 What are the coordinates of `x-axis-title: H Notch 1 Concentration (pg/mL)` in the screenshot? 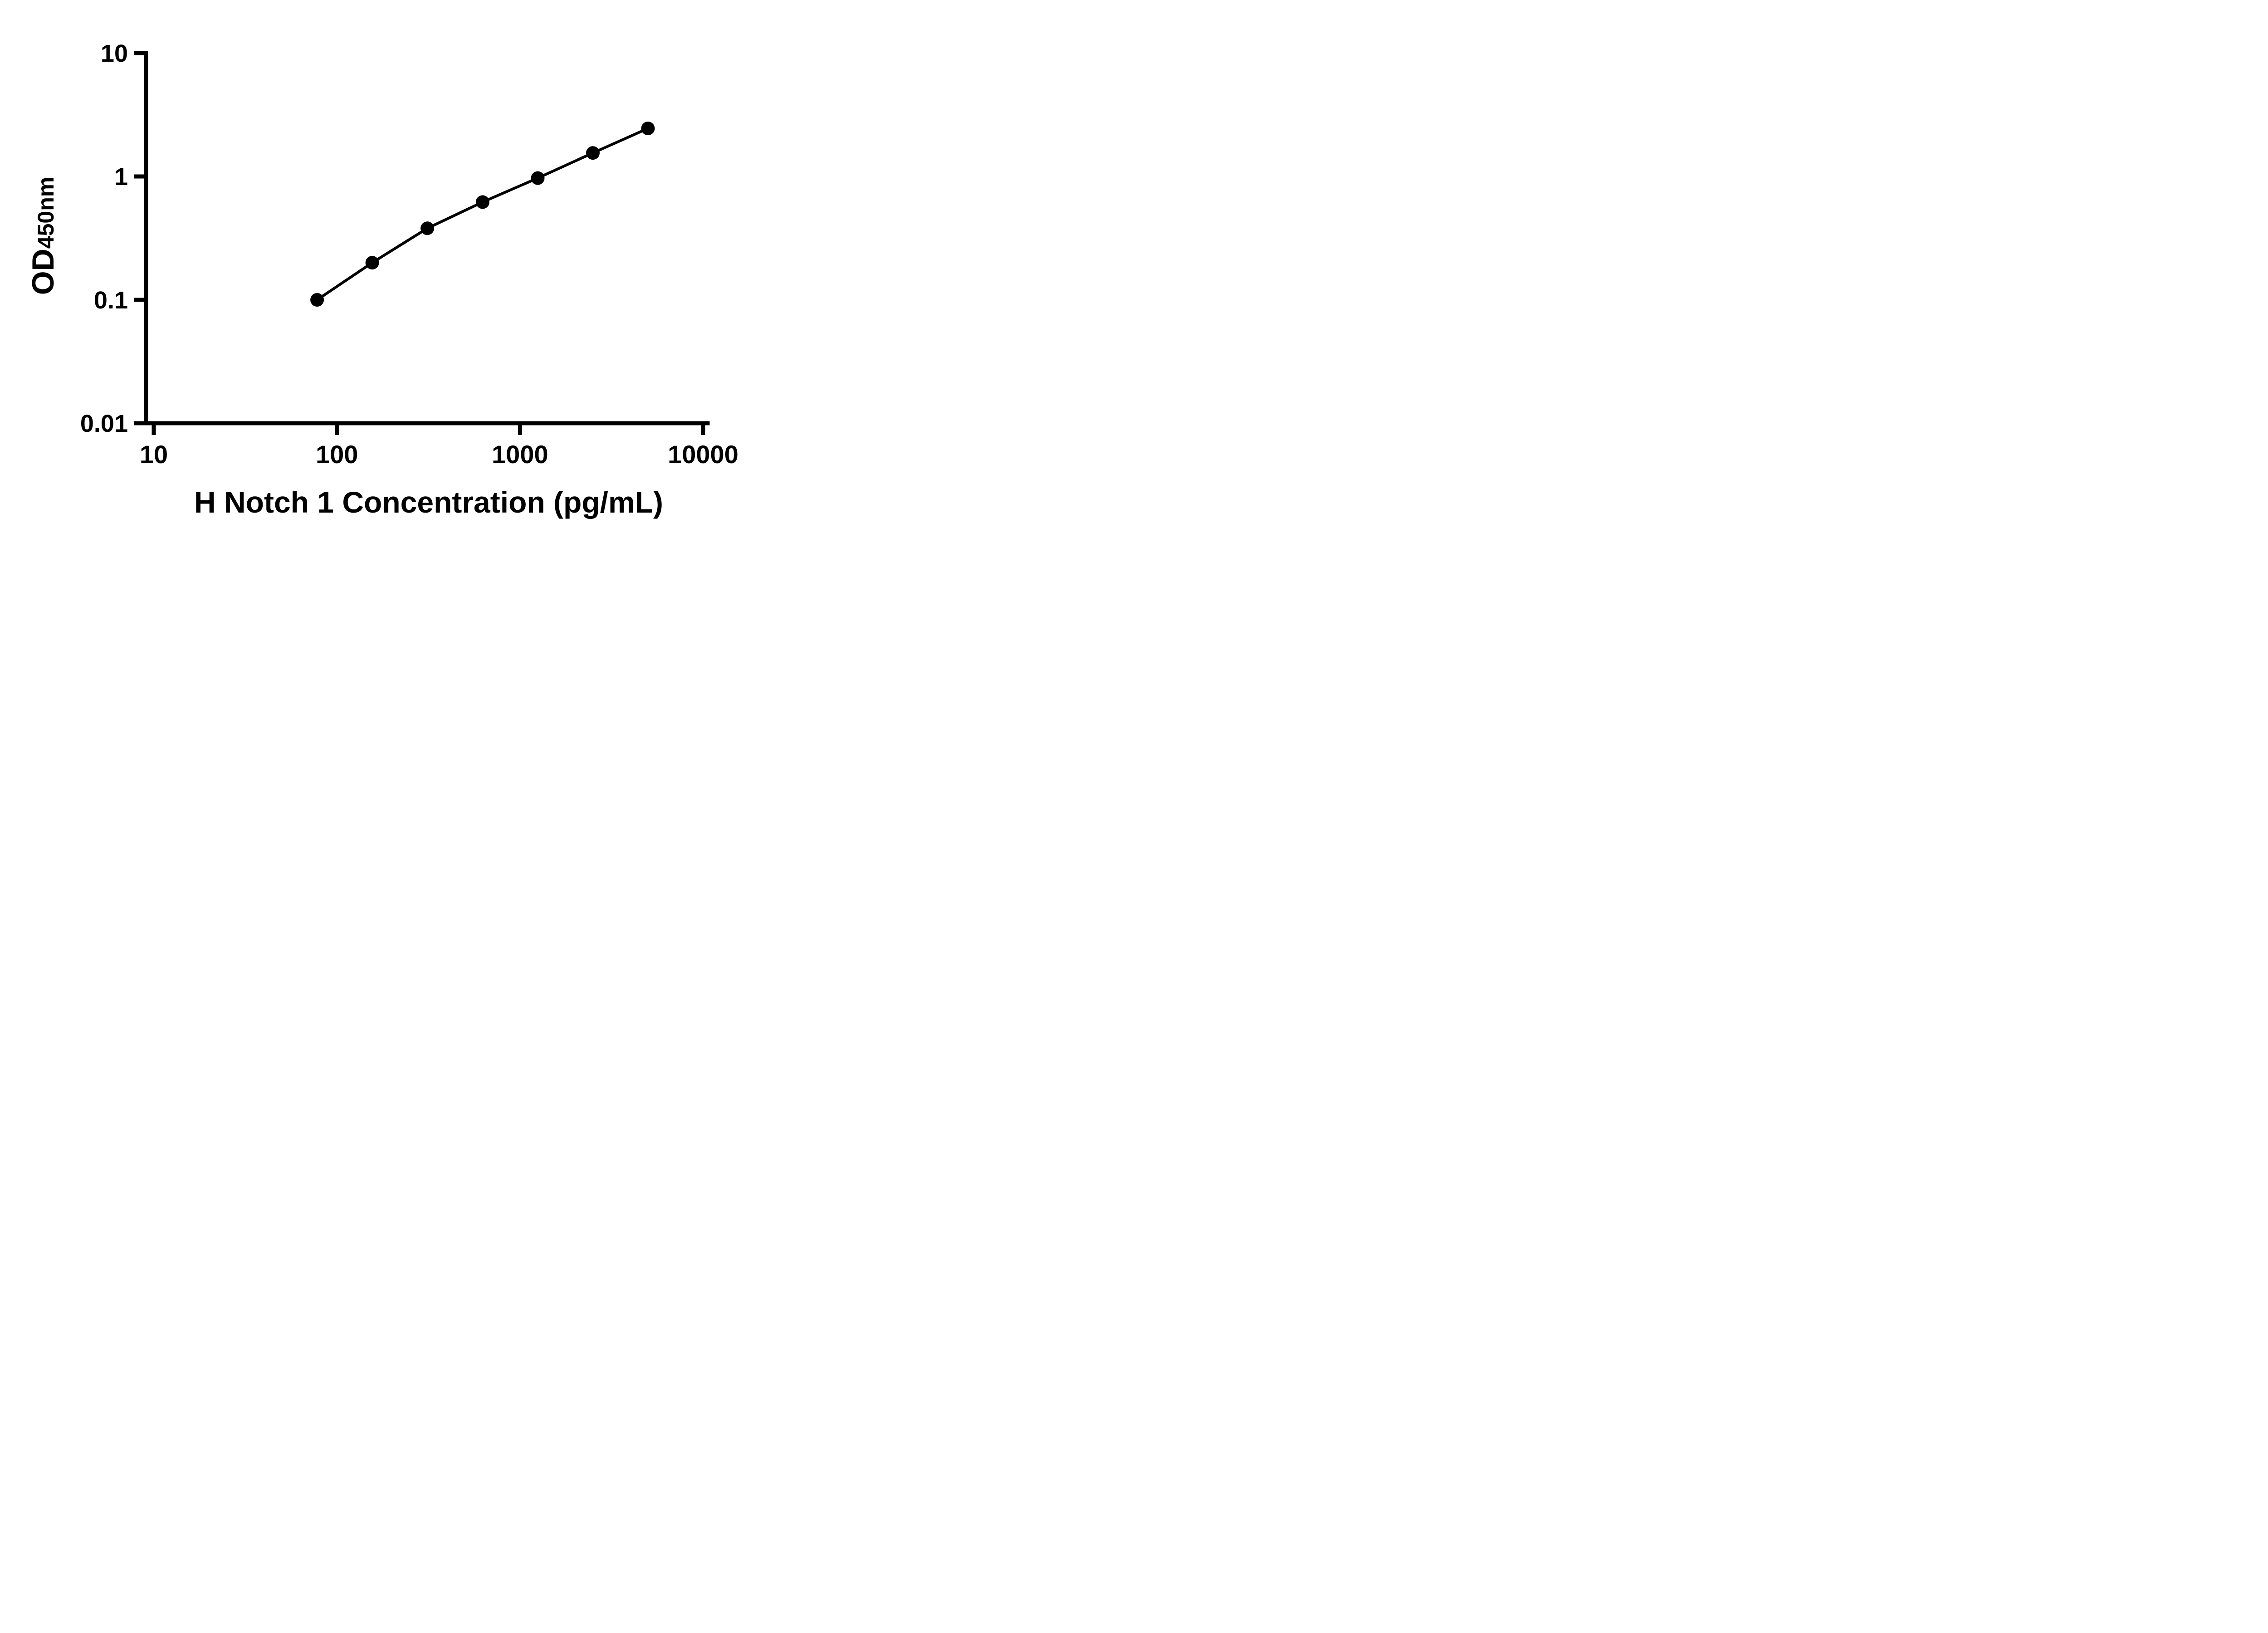 It's located at (429, 502).